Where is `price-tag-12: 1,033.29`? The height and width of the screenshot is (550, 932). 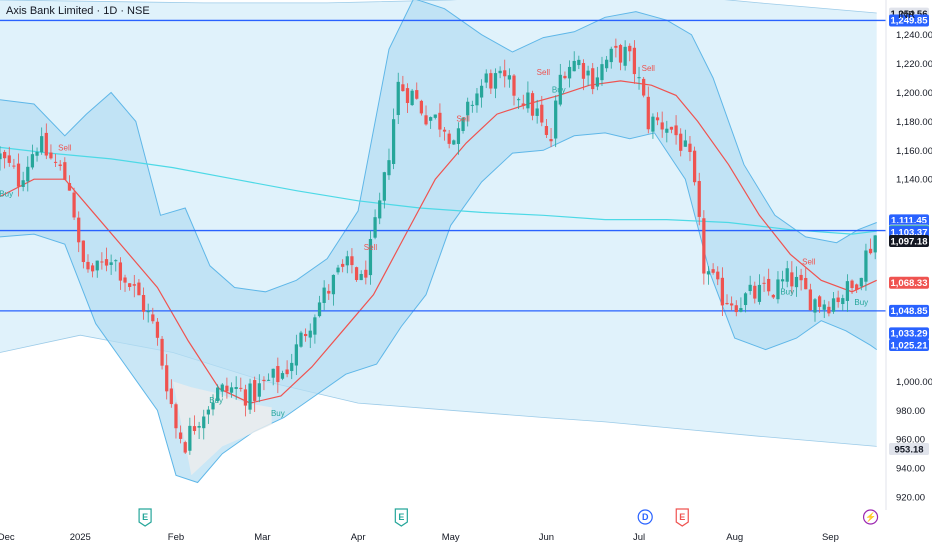
price-tag-12: 1,033.29 is located at coordinates (909, 333).